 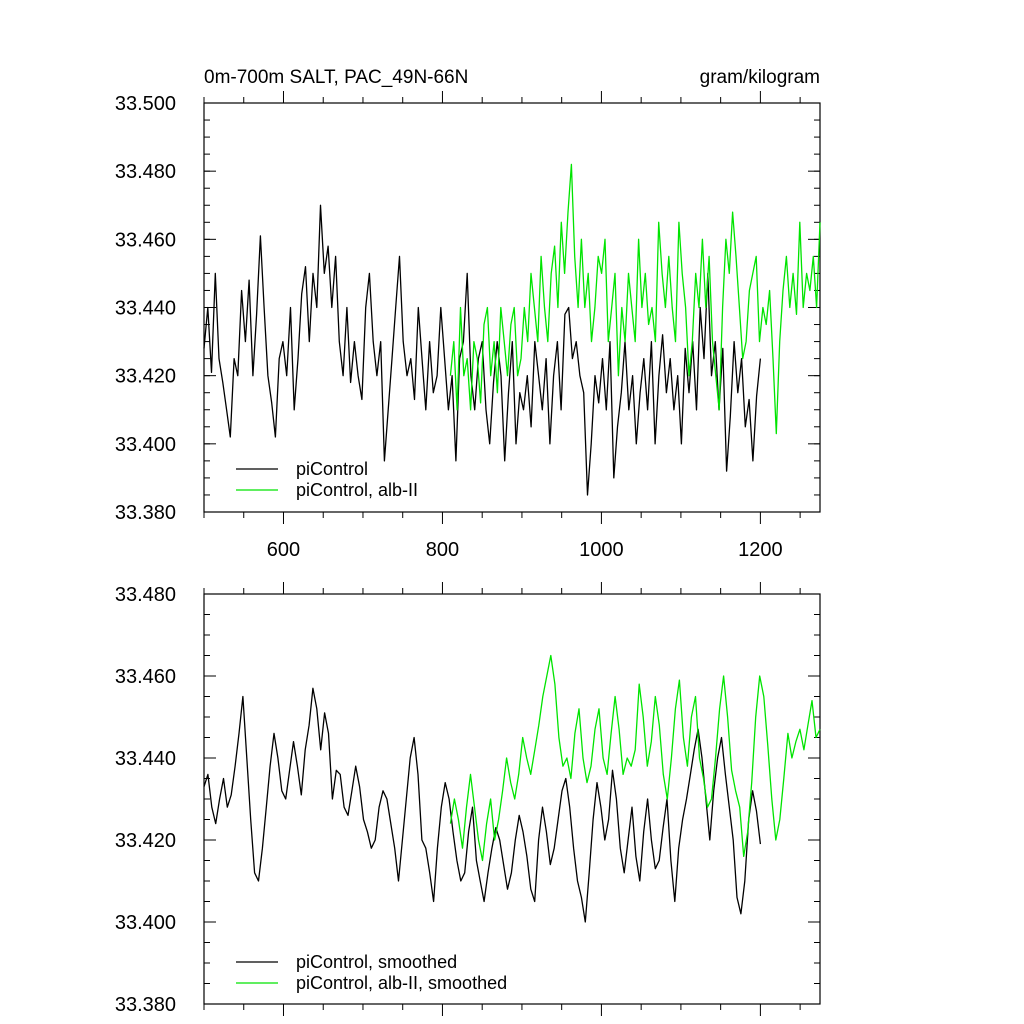 What do you see at coordinates (401, 983) in the screenshot?
I see `legend-label-alb-ii-smoothed: piControl, alb-II, smoothed` at bounding box center [401, 983].